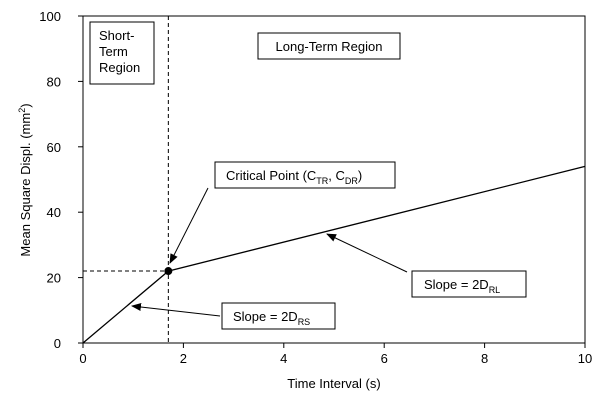 This screenshot has height=410, width=600. What do you see at coordinates (54, 81) in the screenshot?
I see `y-tick-label: 80` at bounding box center [54, 81].